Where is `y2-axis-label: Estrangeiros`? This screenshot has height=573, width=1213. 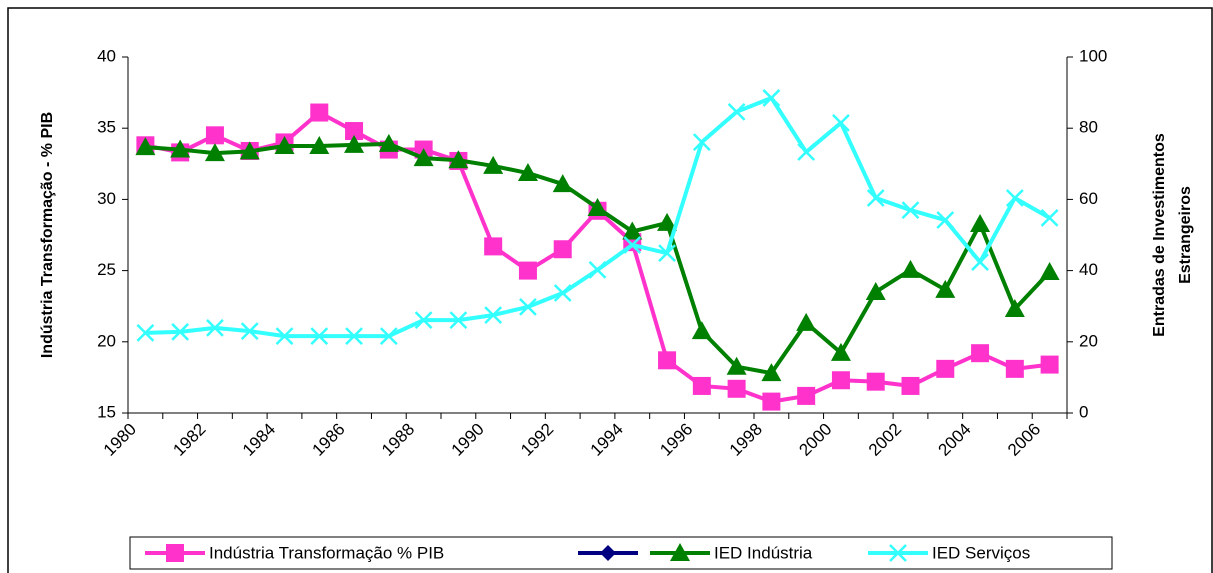
y2-axis-label: Estrangeiros is located at coordinates (1185, 235).